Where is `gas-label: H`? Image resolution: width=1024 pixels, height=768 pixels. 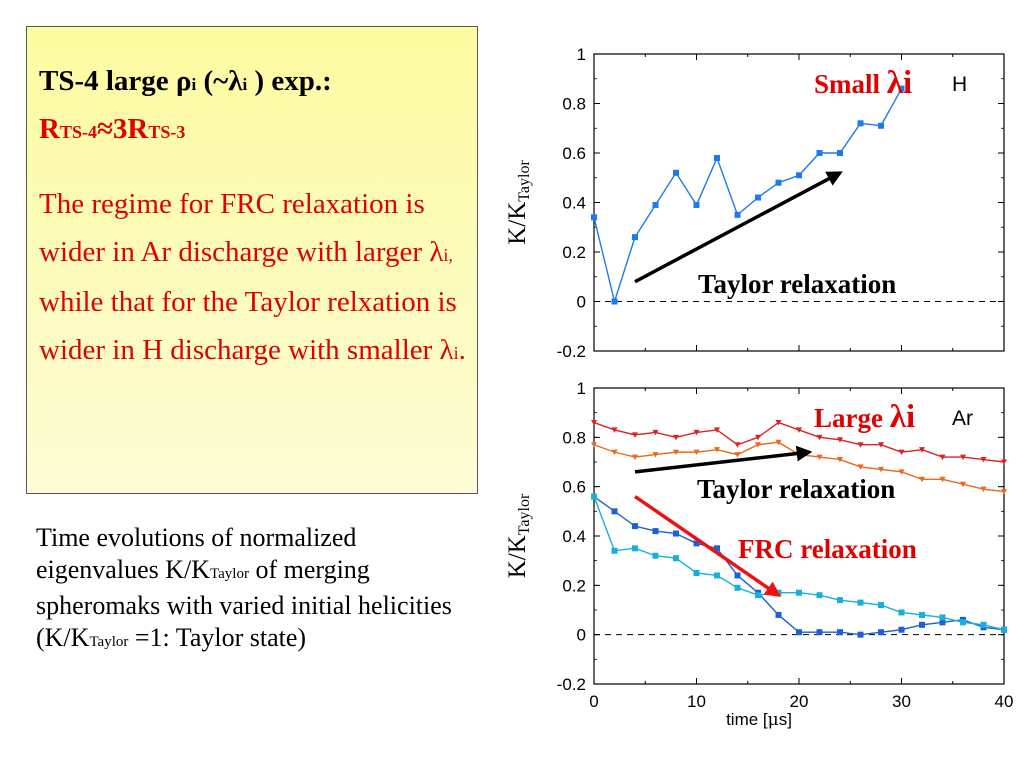
gas-label: H is located at coordinates (959, 84).